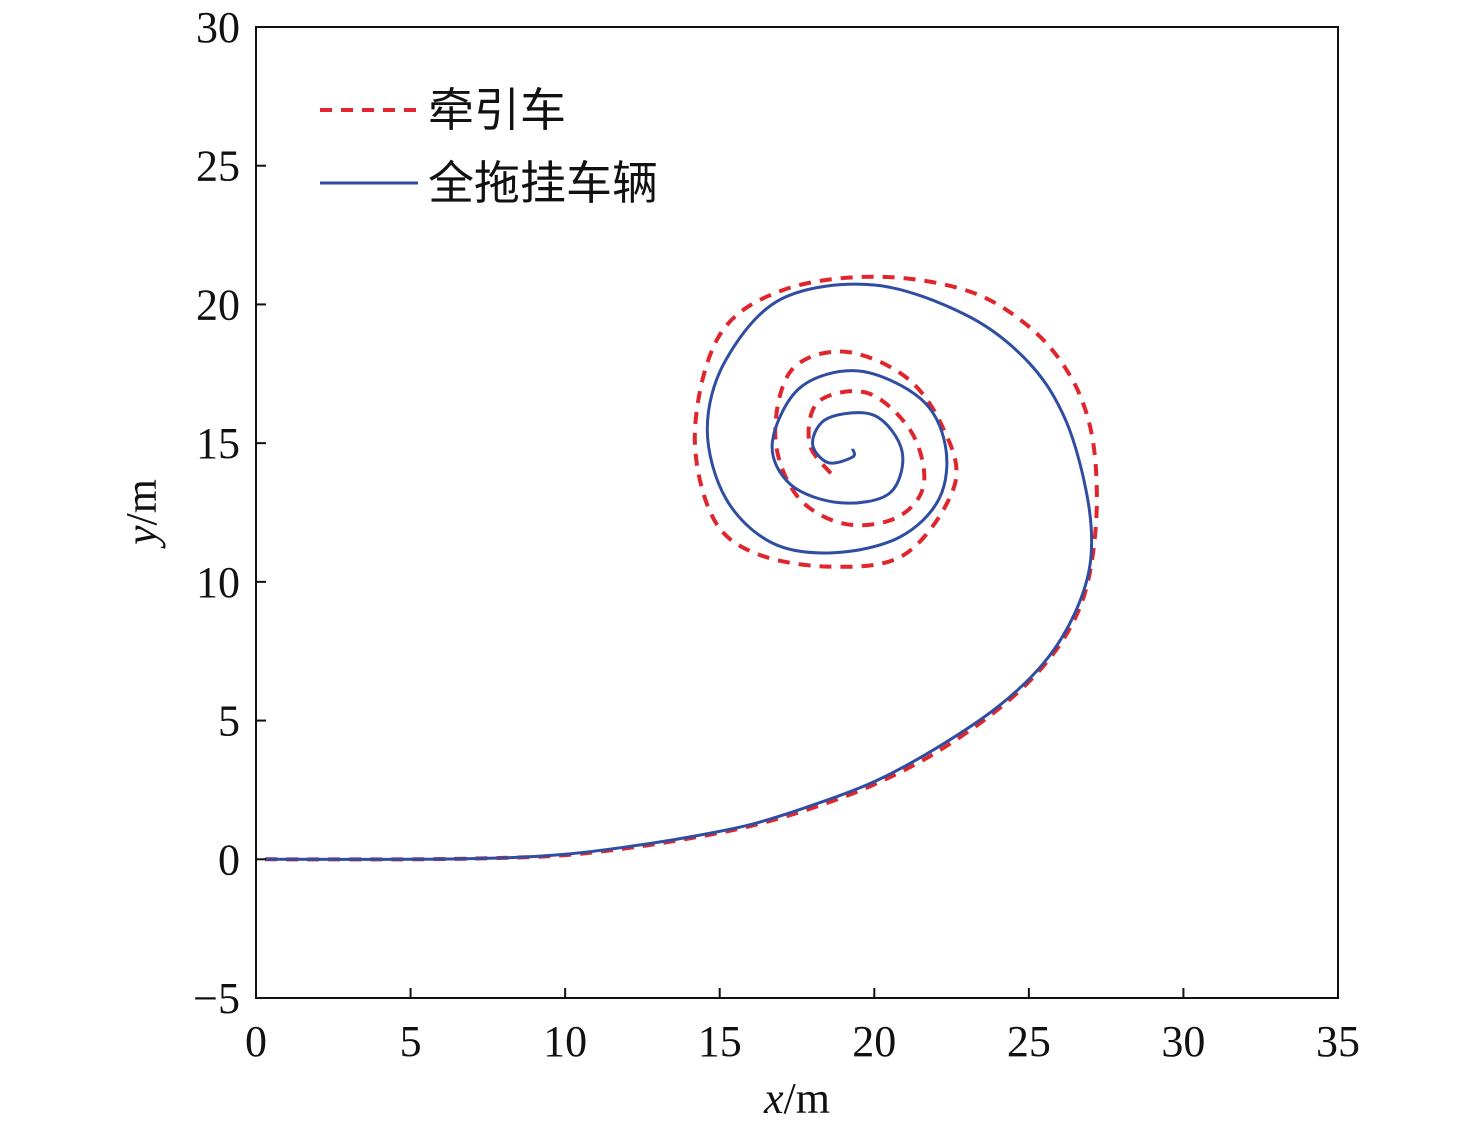 This screenshot has width=1476, height=1130. What do you see at coordinates (565, 1041) in the screenshot?
I see `x-tick-label: 10` at bounding box center [565, 1041].